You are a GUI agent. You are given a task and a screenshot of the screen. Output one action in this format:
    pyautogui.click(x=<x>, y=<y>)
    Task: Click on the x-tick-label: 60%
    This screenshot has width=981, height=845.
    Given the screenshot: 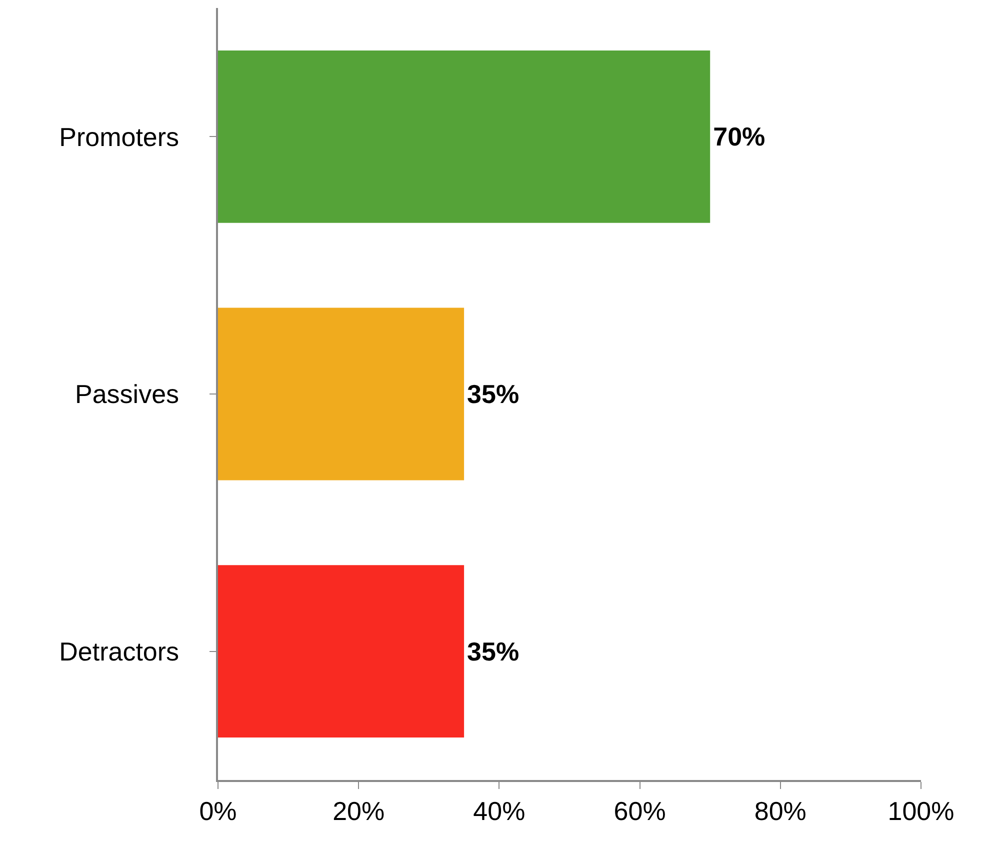 What is the action you would take?
    pyautogui.click(x=640, y=811)
    